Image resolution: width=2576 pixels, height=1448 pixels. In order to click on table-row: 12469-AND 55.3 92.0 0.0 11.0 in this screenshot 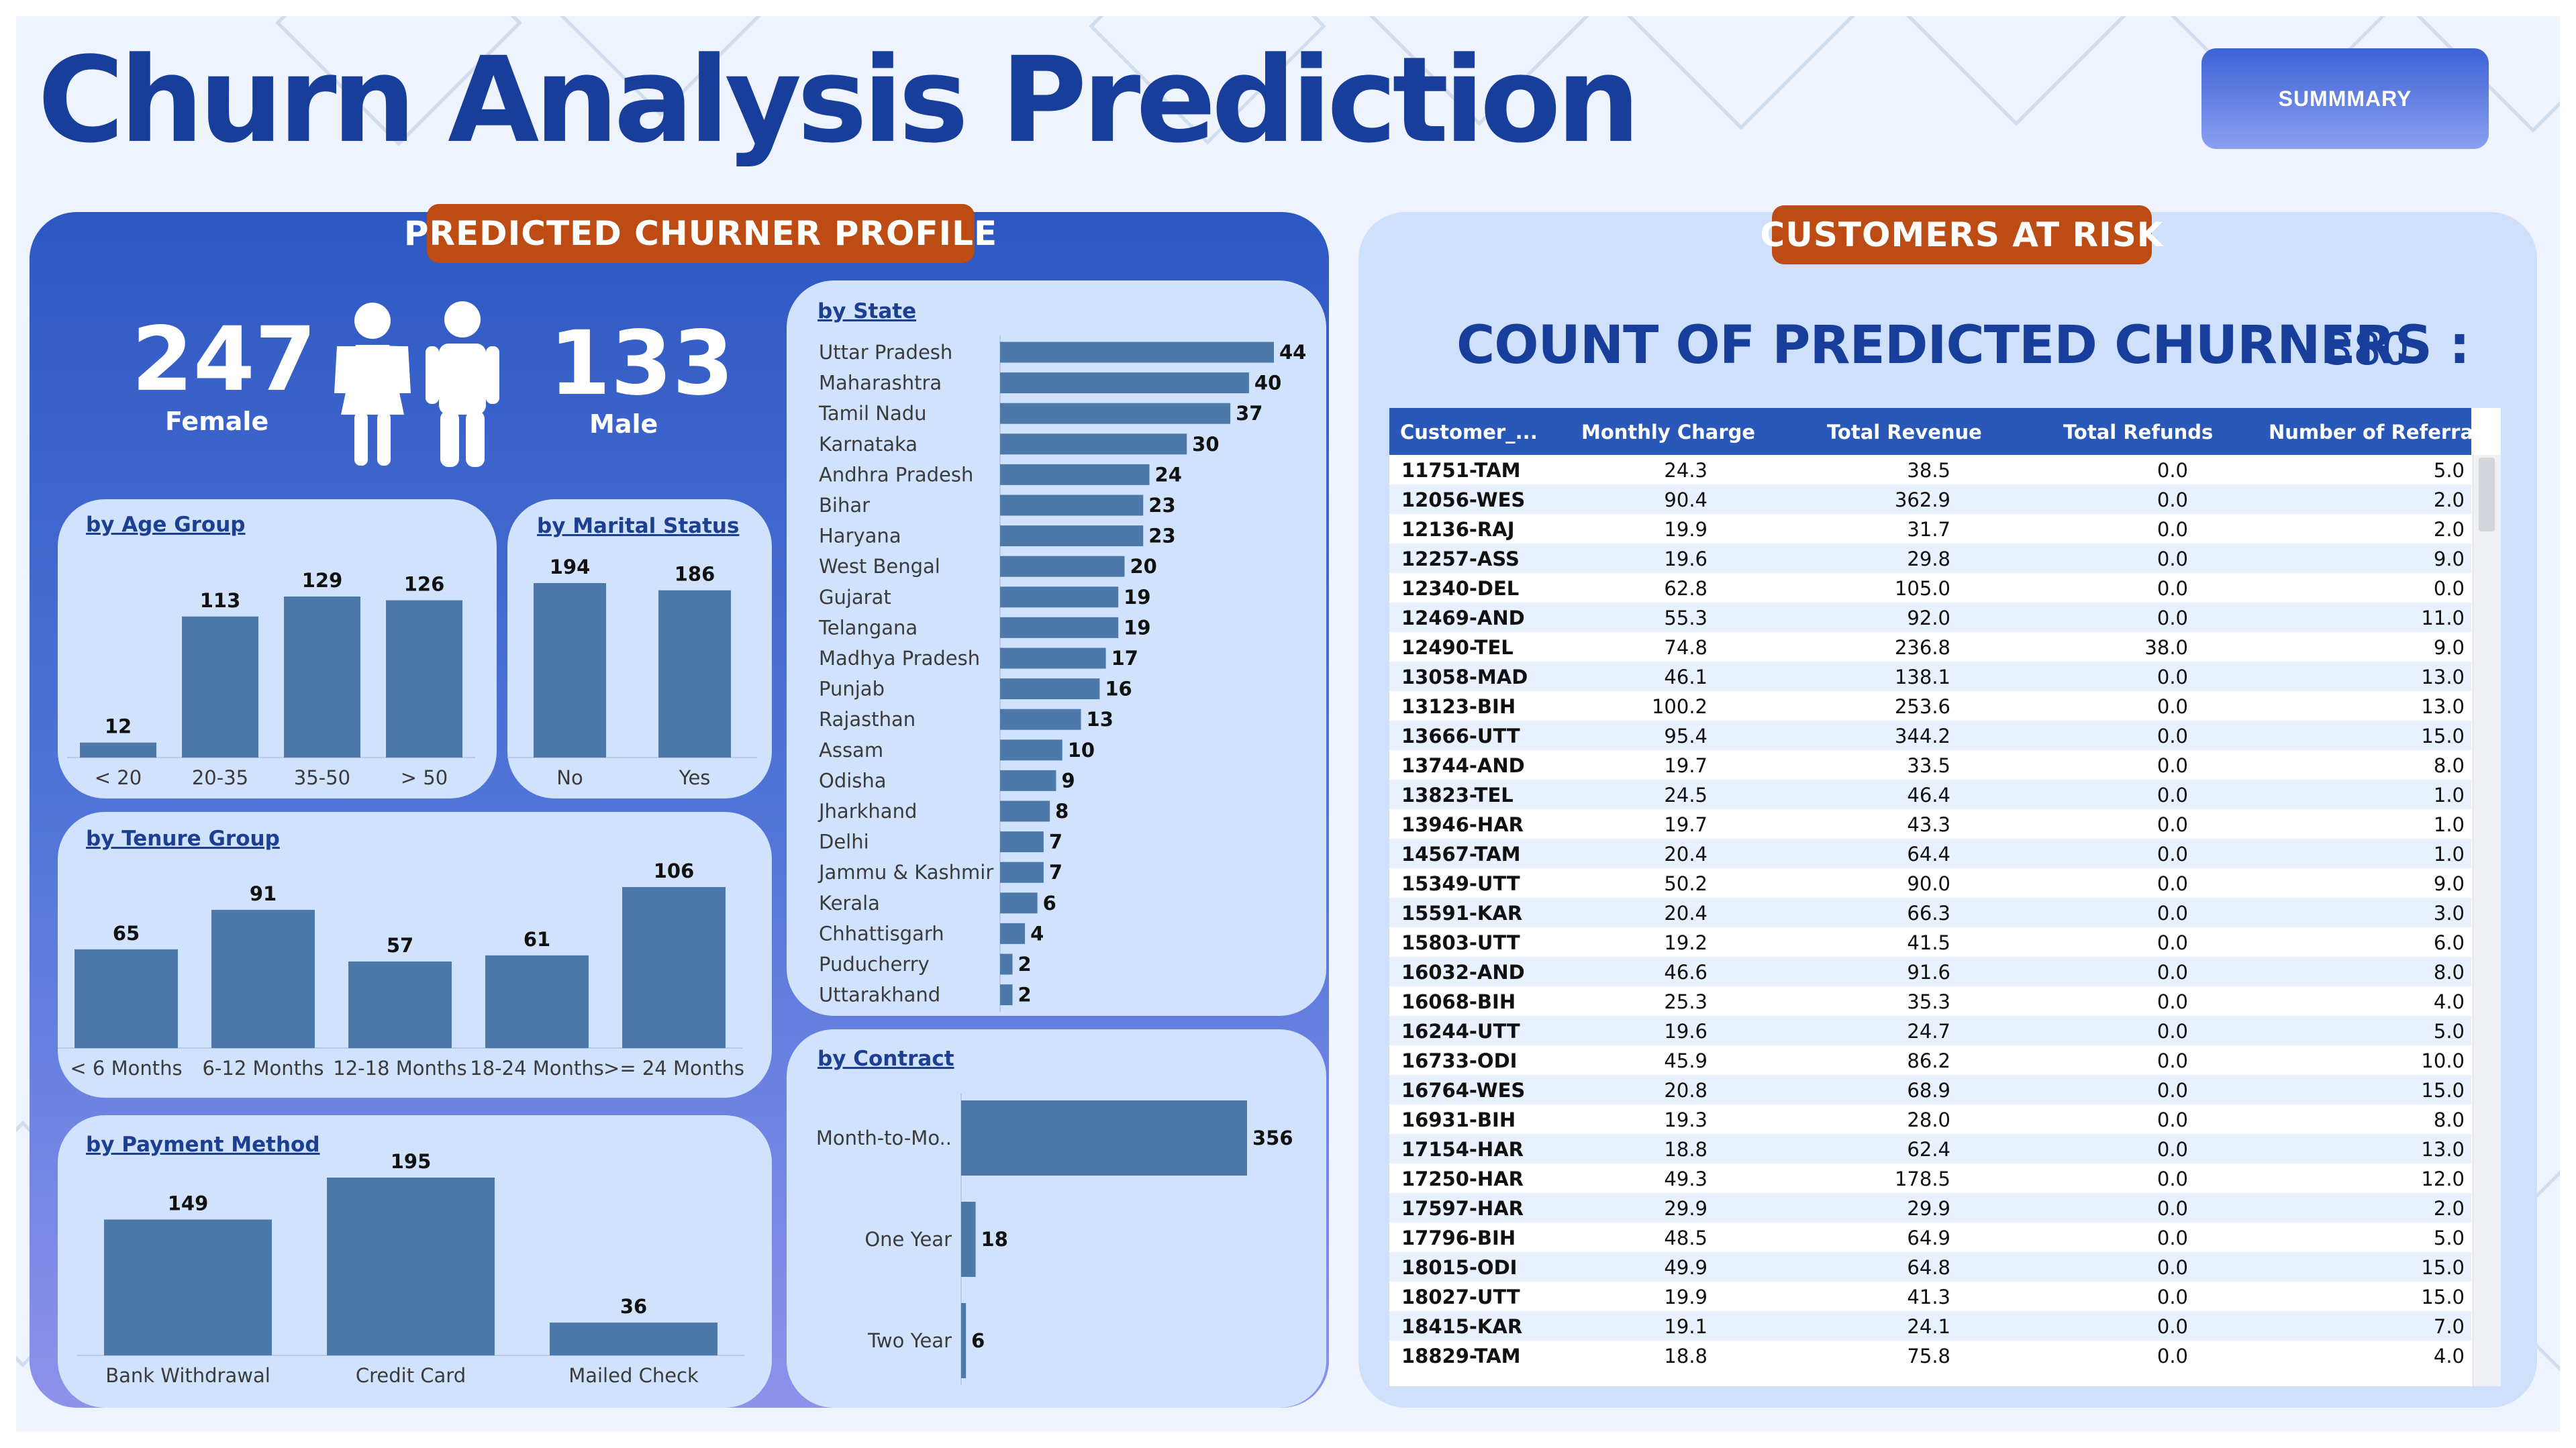, I will do `click(1930, 617)`.